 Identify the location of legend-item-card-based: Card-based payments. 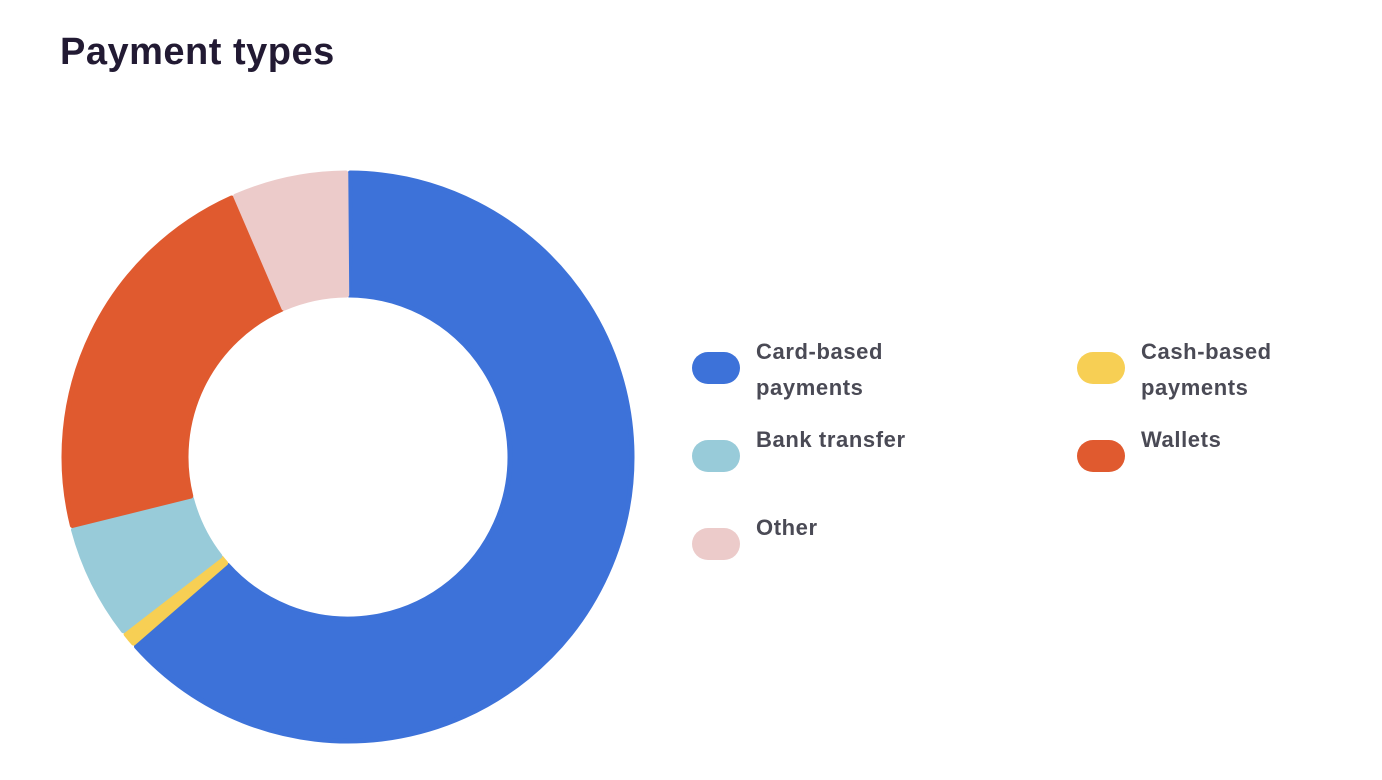
(884, 370).